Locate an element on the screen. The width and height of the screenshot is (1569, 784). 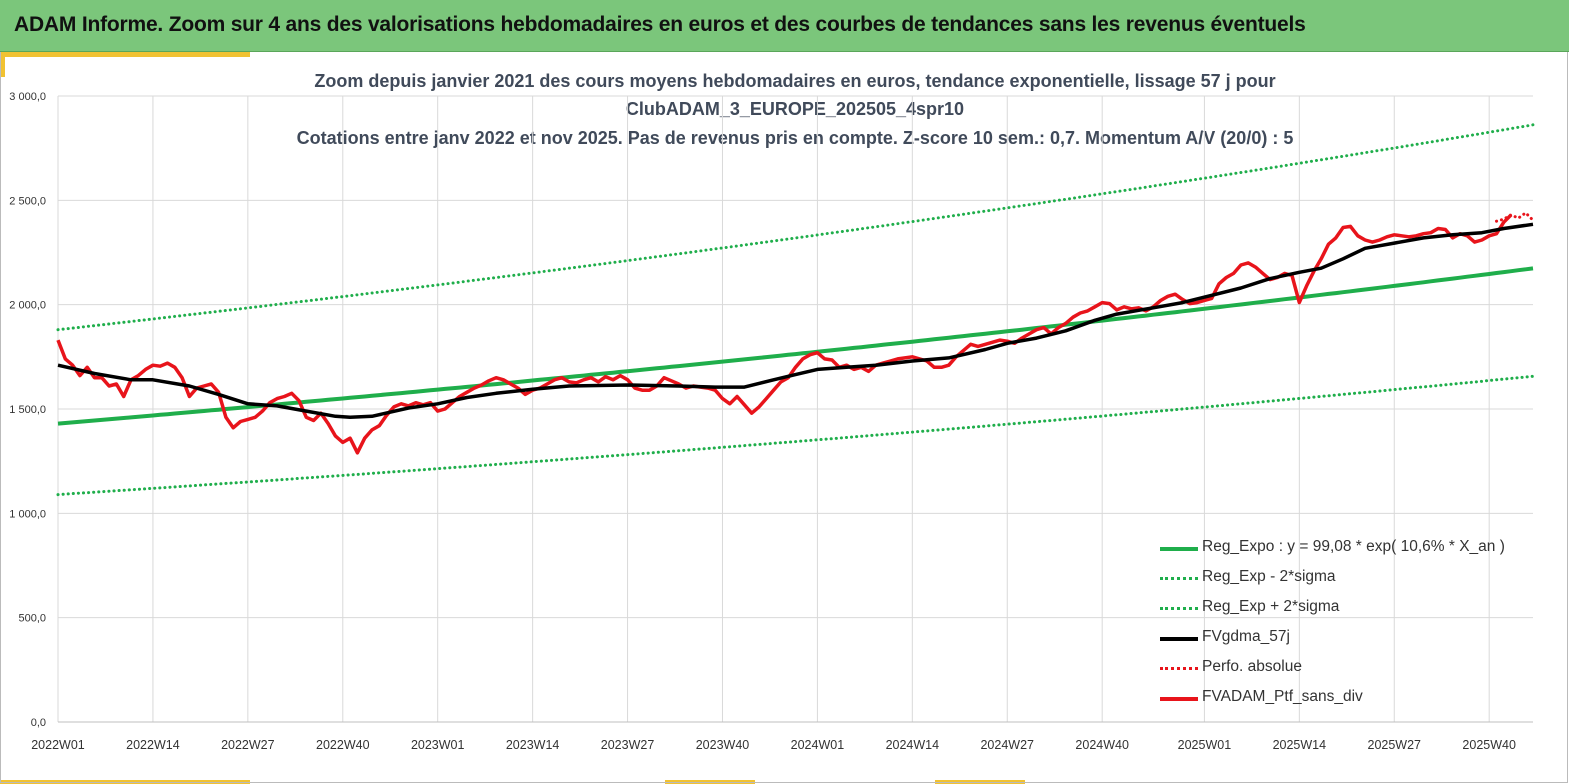
x-tick-label: 2025W14 is located at coordinates (1300, 745).